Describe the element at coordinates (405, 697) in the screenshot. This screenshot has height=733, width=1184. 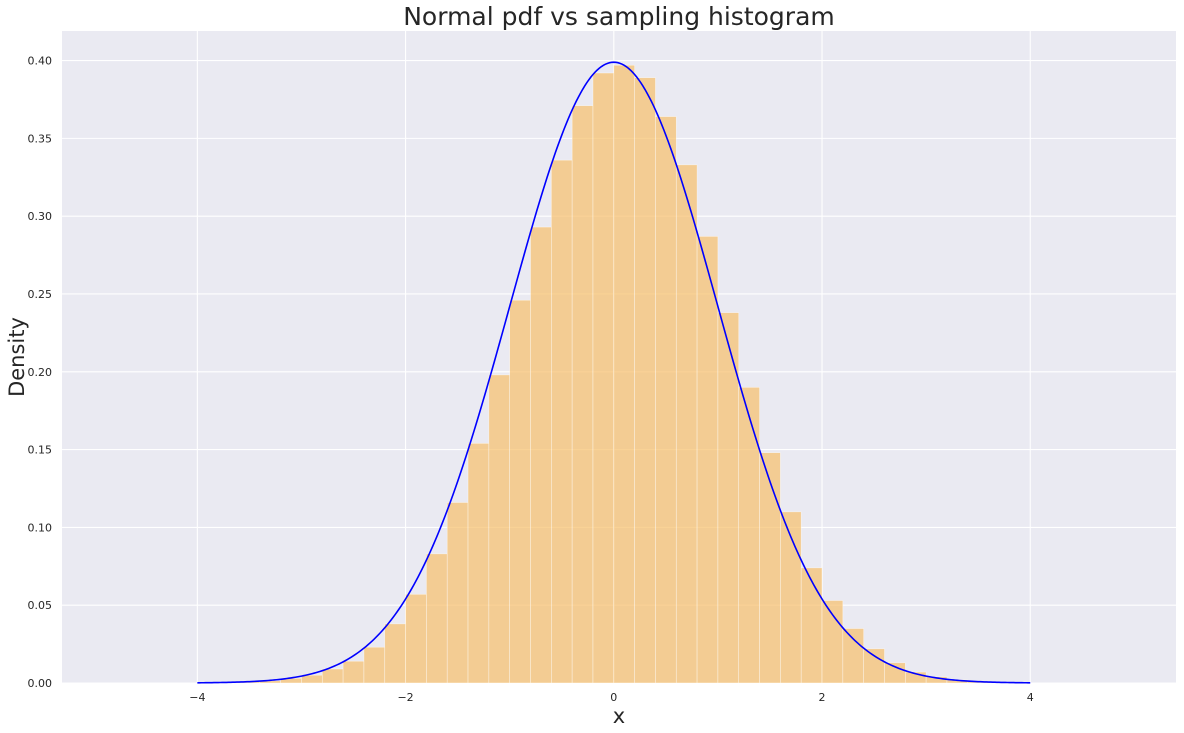
I see `x-tick-label: −2` at that location.